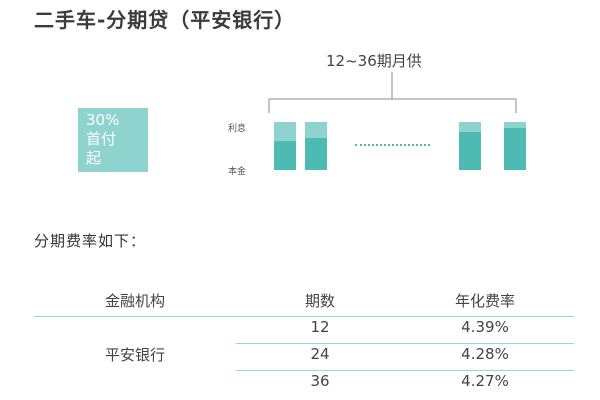 This screenshot has width=600, height=400. What do you see at coordinates (94, 158) in the screenshot?
I see `down-payment-suffix: 起` at bounding box center [94, 158].